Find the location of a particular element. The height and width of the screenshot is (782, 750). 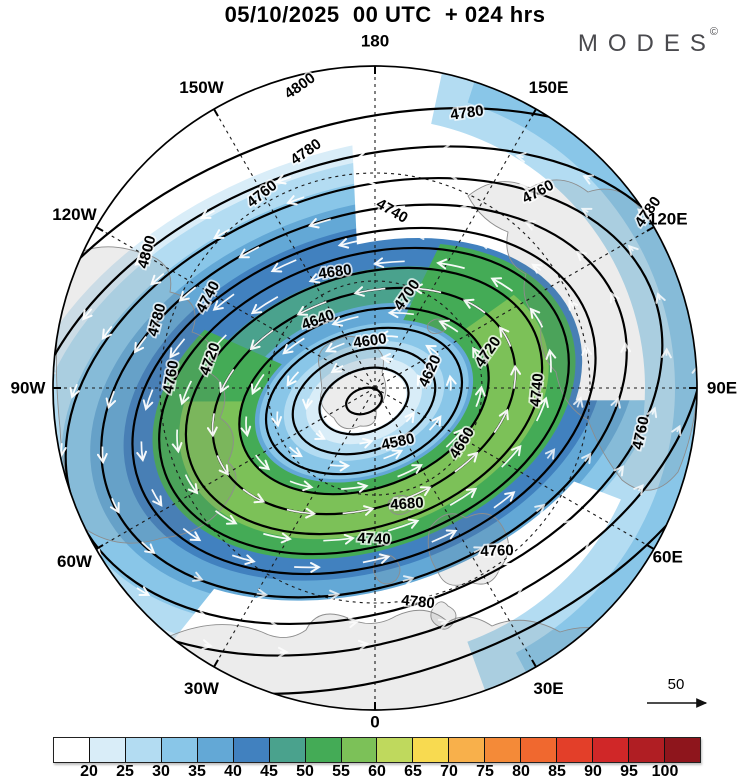

longitude-label: 30W is located at coordinates (202, 688).